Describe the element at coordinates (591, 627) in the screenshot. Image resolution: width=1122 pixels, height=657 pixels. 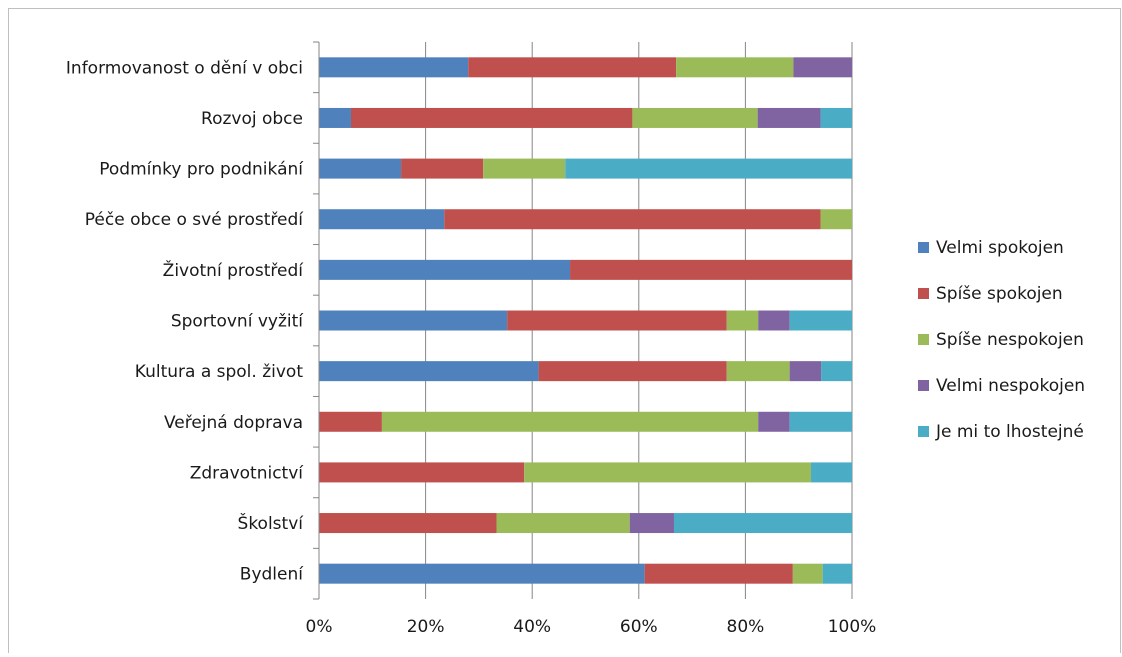
I see `x-tick-labels: 0% 20% 40% 60% 80% 100%` at that location.